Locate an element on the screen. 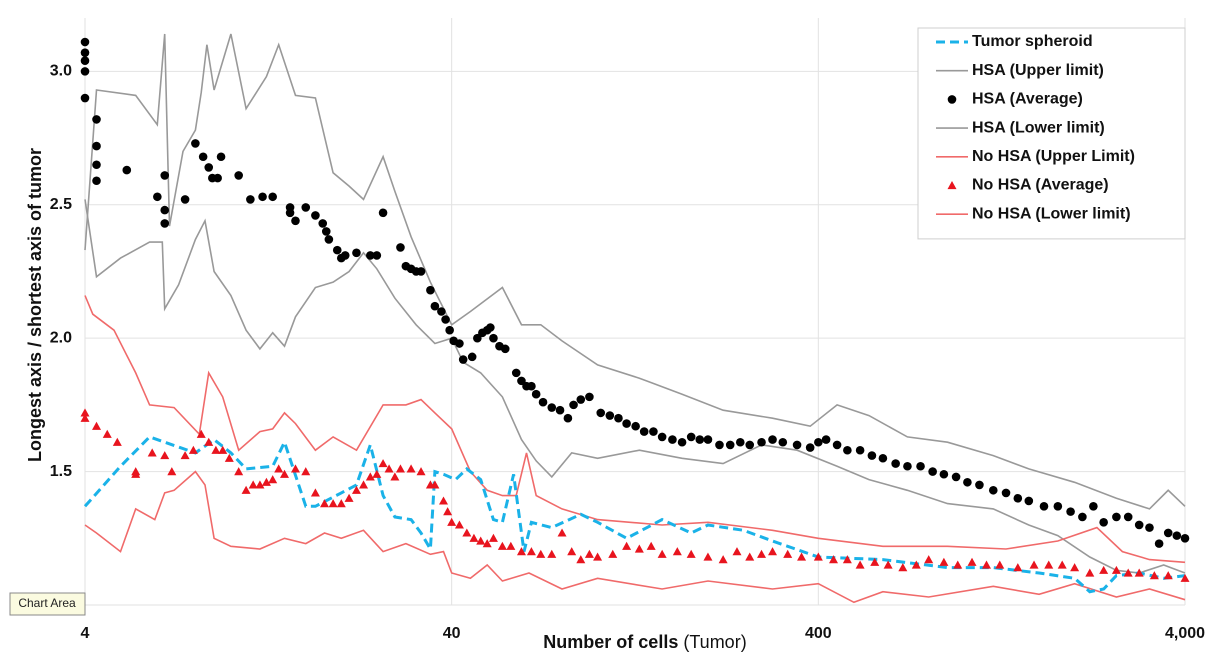 This screenshot has width=1221, height=654. x-axis-label: Number of cells (Tumor) is located at coordinates (644, 642).